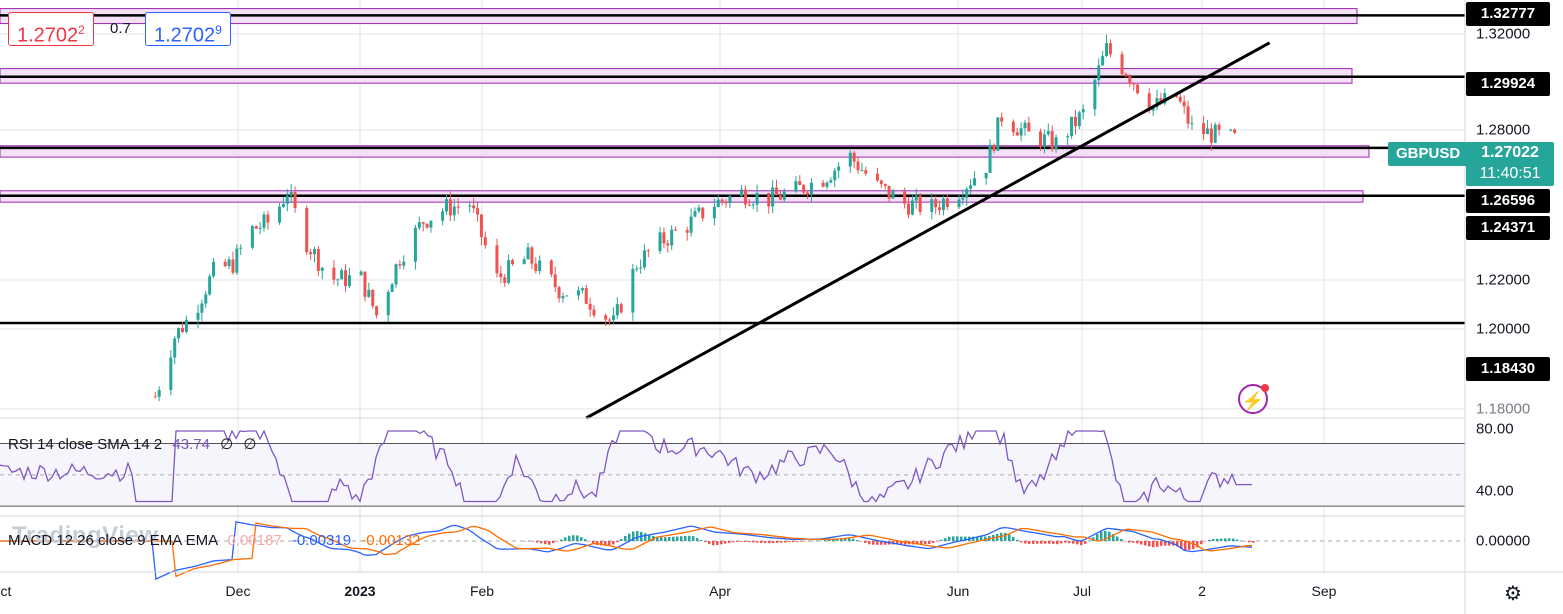 This screenshot has width=1563, height=614. Describe the element at coordinates (1508, 201) in the screenshot. I see `level-badge: 1.26596` at that location.